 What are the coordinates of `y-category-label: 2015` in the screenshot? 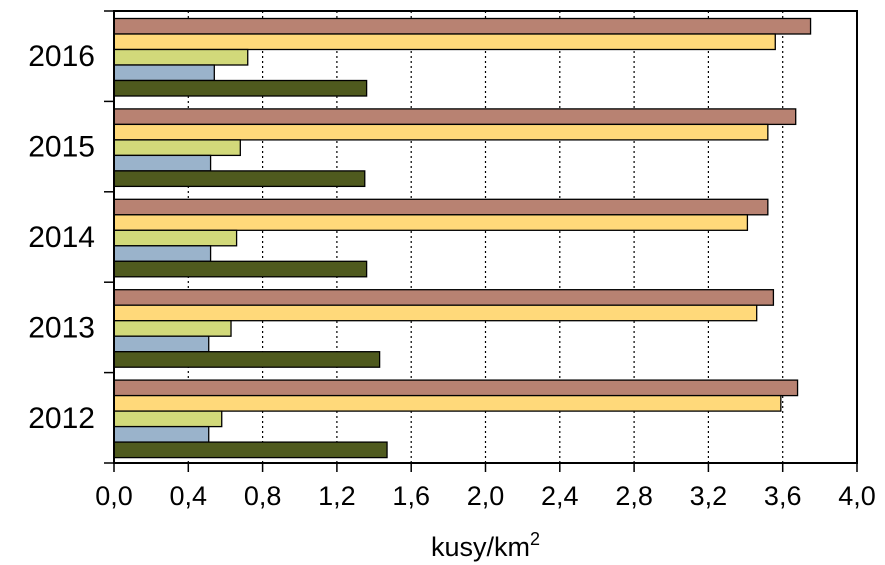 It's located at (61, 147).